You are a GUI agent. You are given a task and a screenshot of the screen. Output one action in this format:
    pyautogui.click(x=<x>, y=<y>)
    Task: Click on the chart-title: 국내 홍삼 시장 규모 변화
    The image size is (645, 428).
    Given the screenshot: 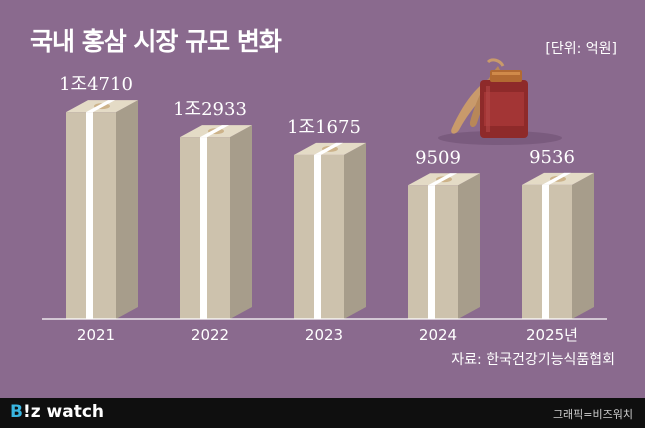 What is the action you would take?
    pyautogui.click(x=156, y=41)
    